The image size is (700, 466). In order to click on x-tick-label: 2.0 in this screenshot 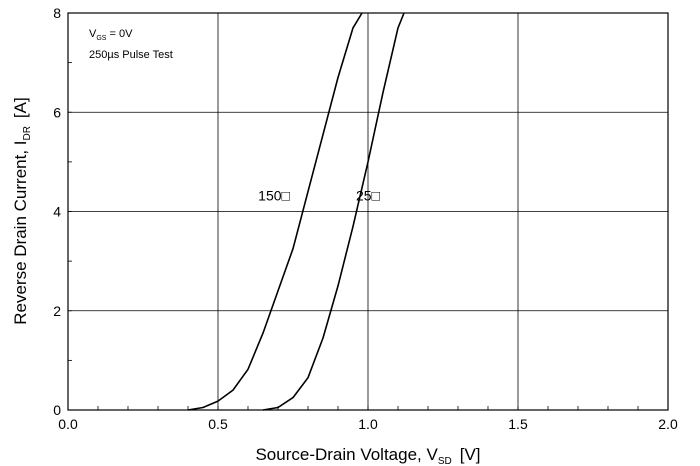, I will do `click(668, 424)`.